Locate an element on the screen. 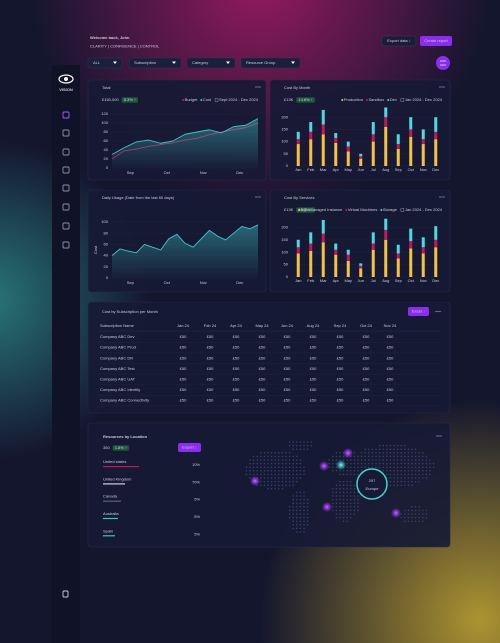 The height and width of the screenshot is (643, 500). y-tick-label: 80 is located at coordinates (106, 131).